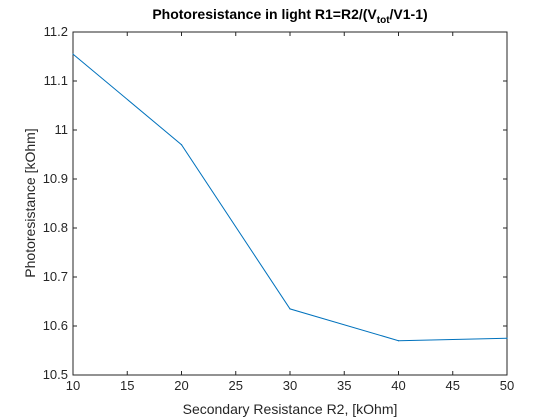 This screenshot has height=420, width=560. What do you see at coordinates (55, 276) in the screenshot?
I see `y-tick-label: 10.7` at bounding box center [55, 276].